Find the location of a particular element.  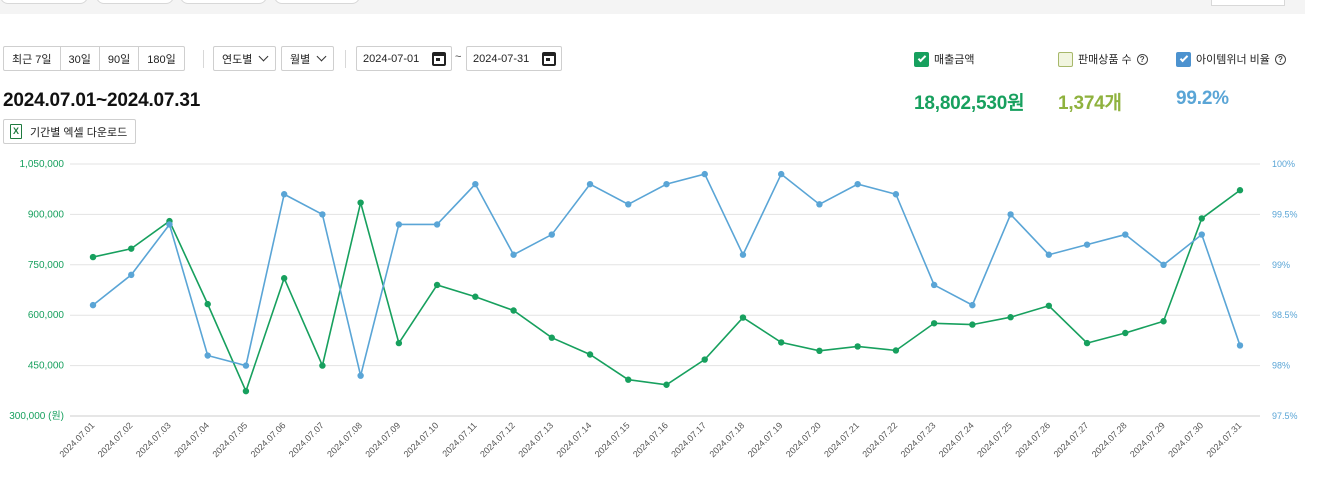

x-tick-label: 2024.07.28 is located at coordinates (1109, 439).